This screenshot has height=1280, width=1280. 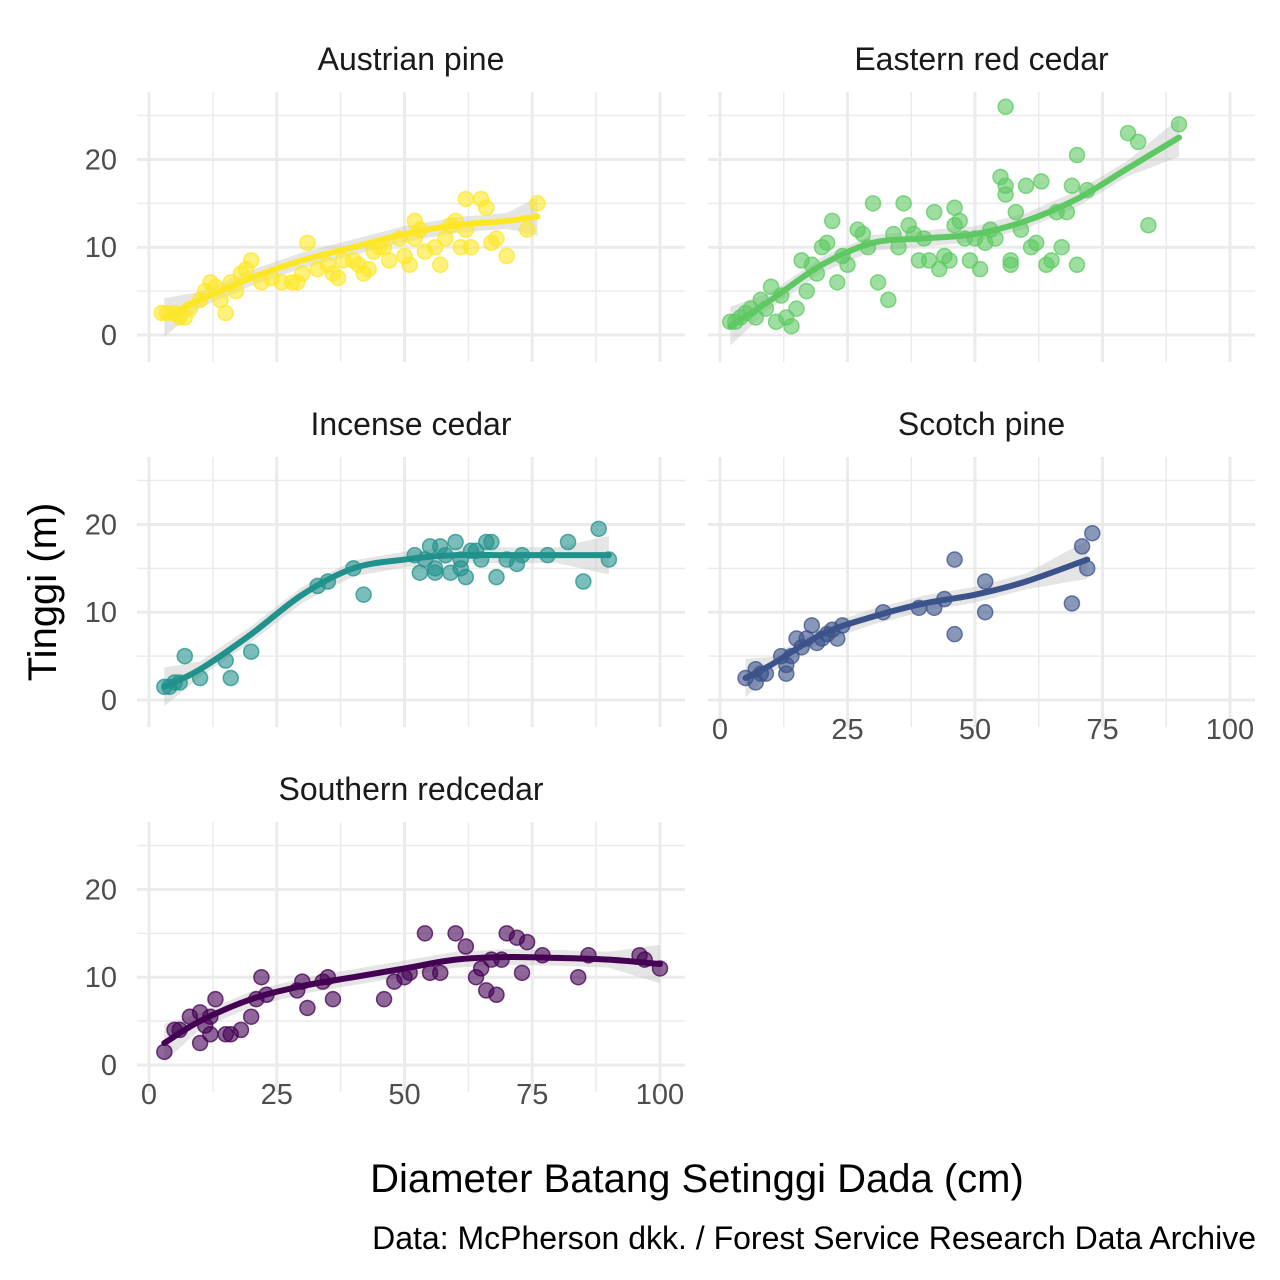 What do you see at coordinates (386, 620) in the screenshot?
I see `trend-line-incense-cedar` at bounding box center [386, 620].